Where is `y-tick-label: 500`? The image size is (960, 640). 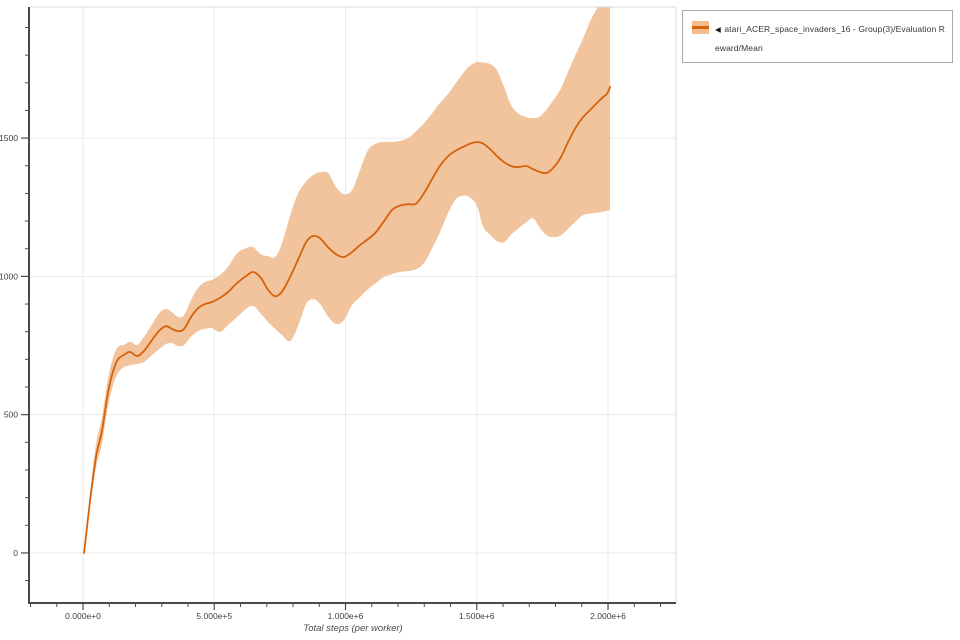 y-tick-label: 500 is located at coordinates (11, 415).